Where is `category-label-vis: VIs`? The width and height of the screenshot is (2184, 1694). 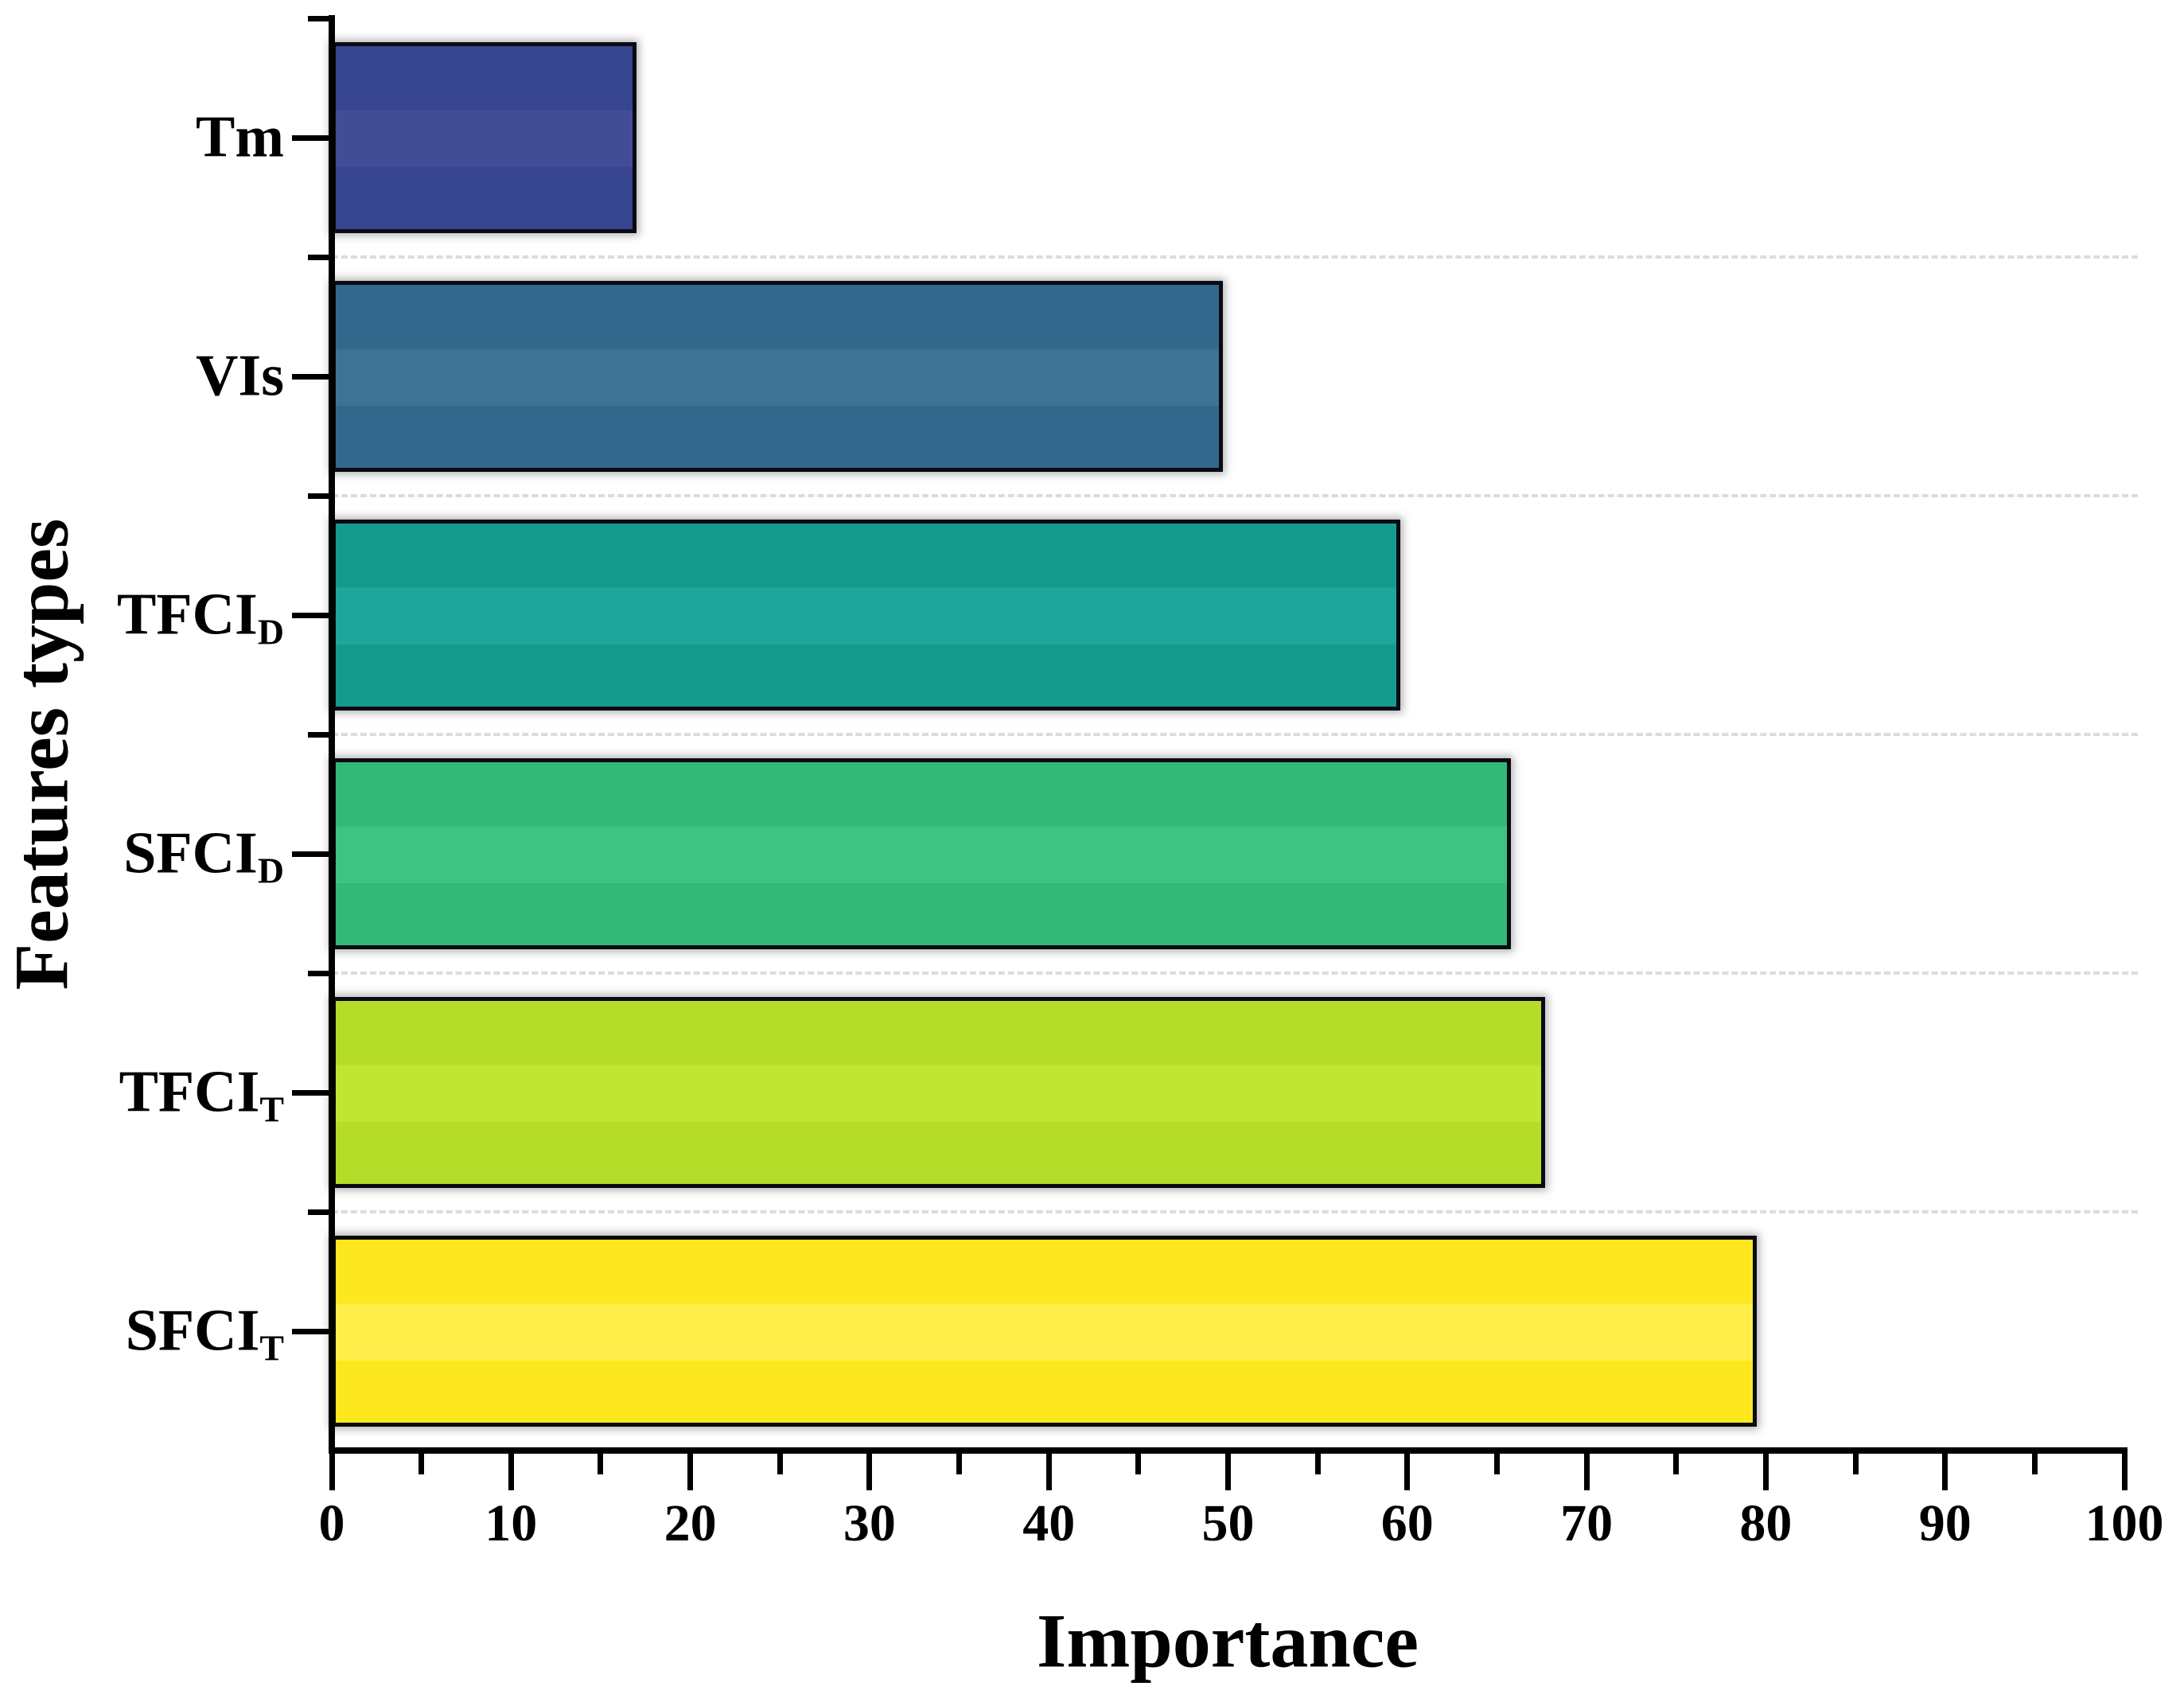
category-label-vis: VIs is located at coordinates (240, 377).